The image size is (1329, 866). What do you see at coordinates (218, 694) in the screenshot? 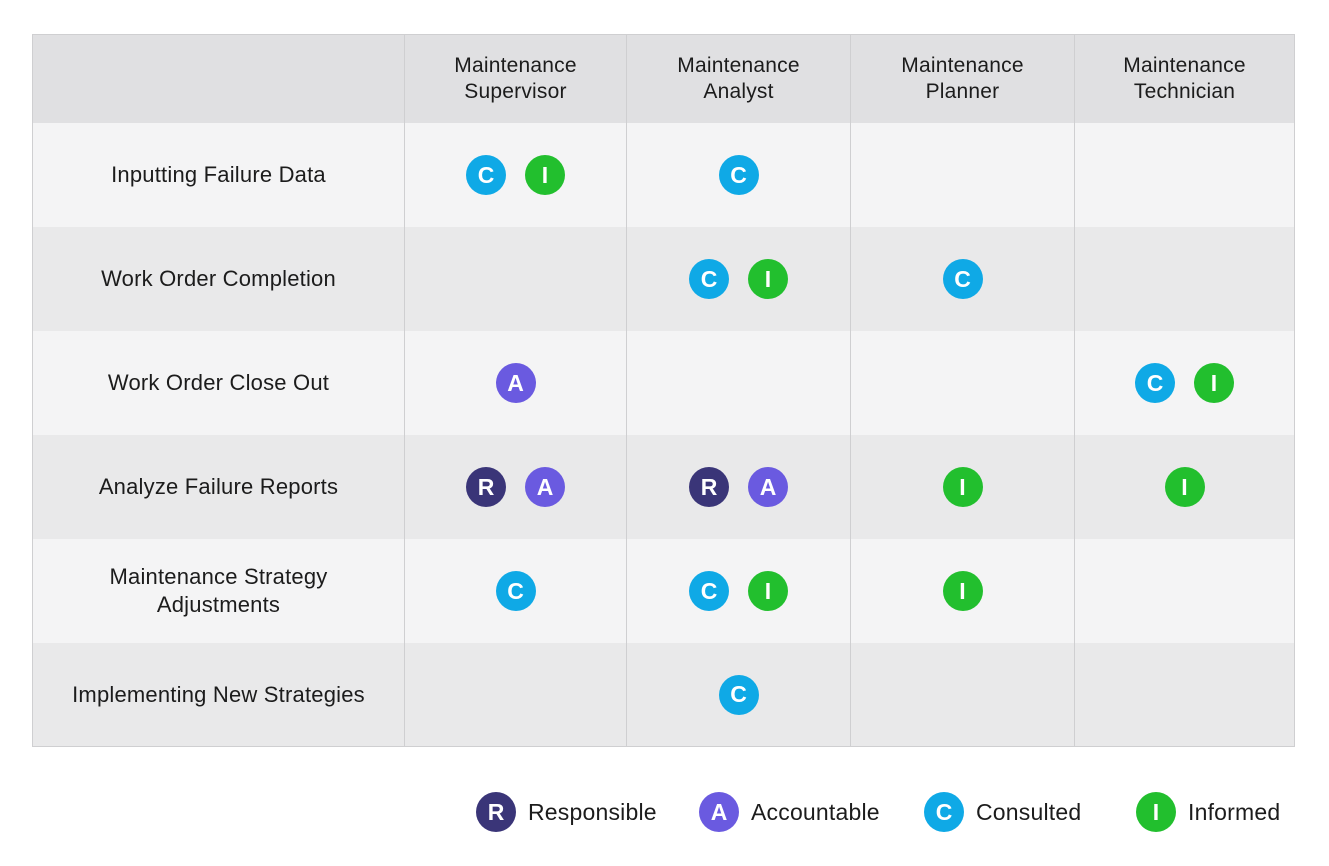
I see `task-label: Implementing New Strategies` at bounding box center [218, 694].